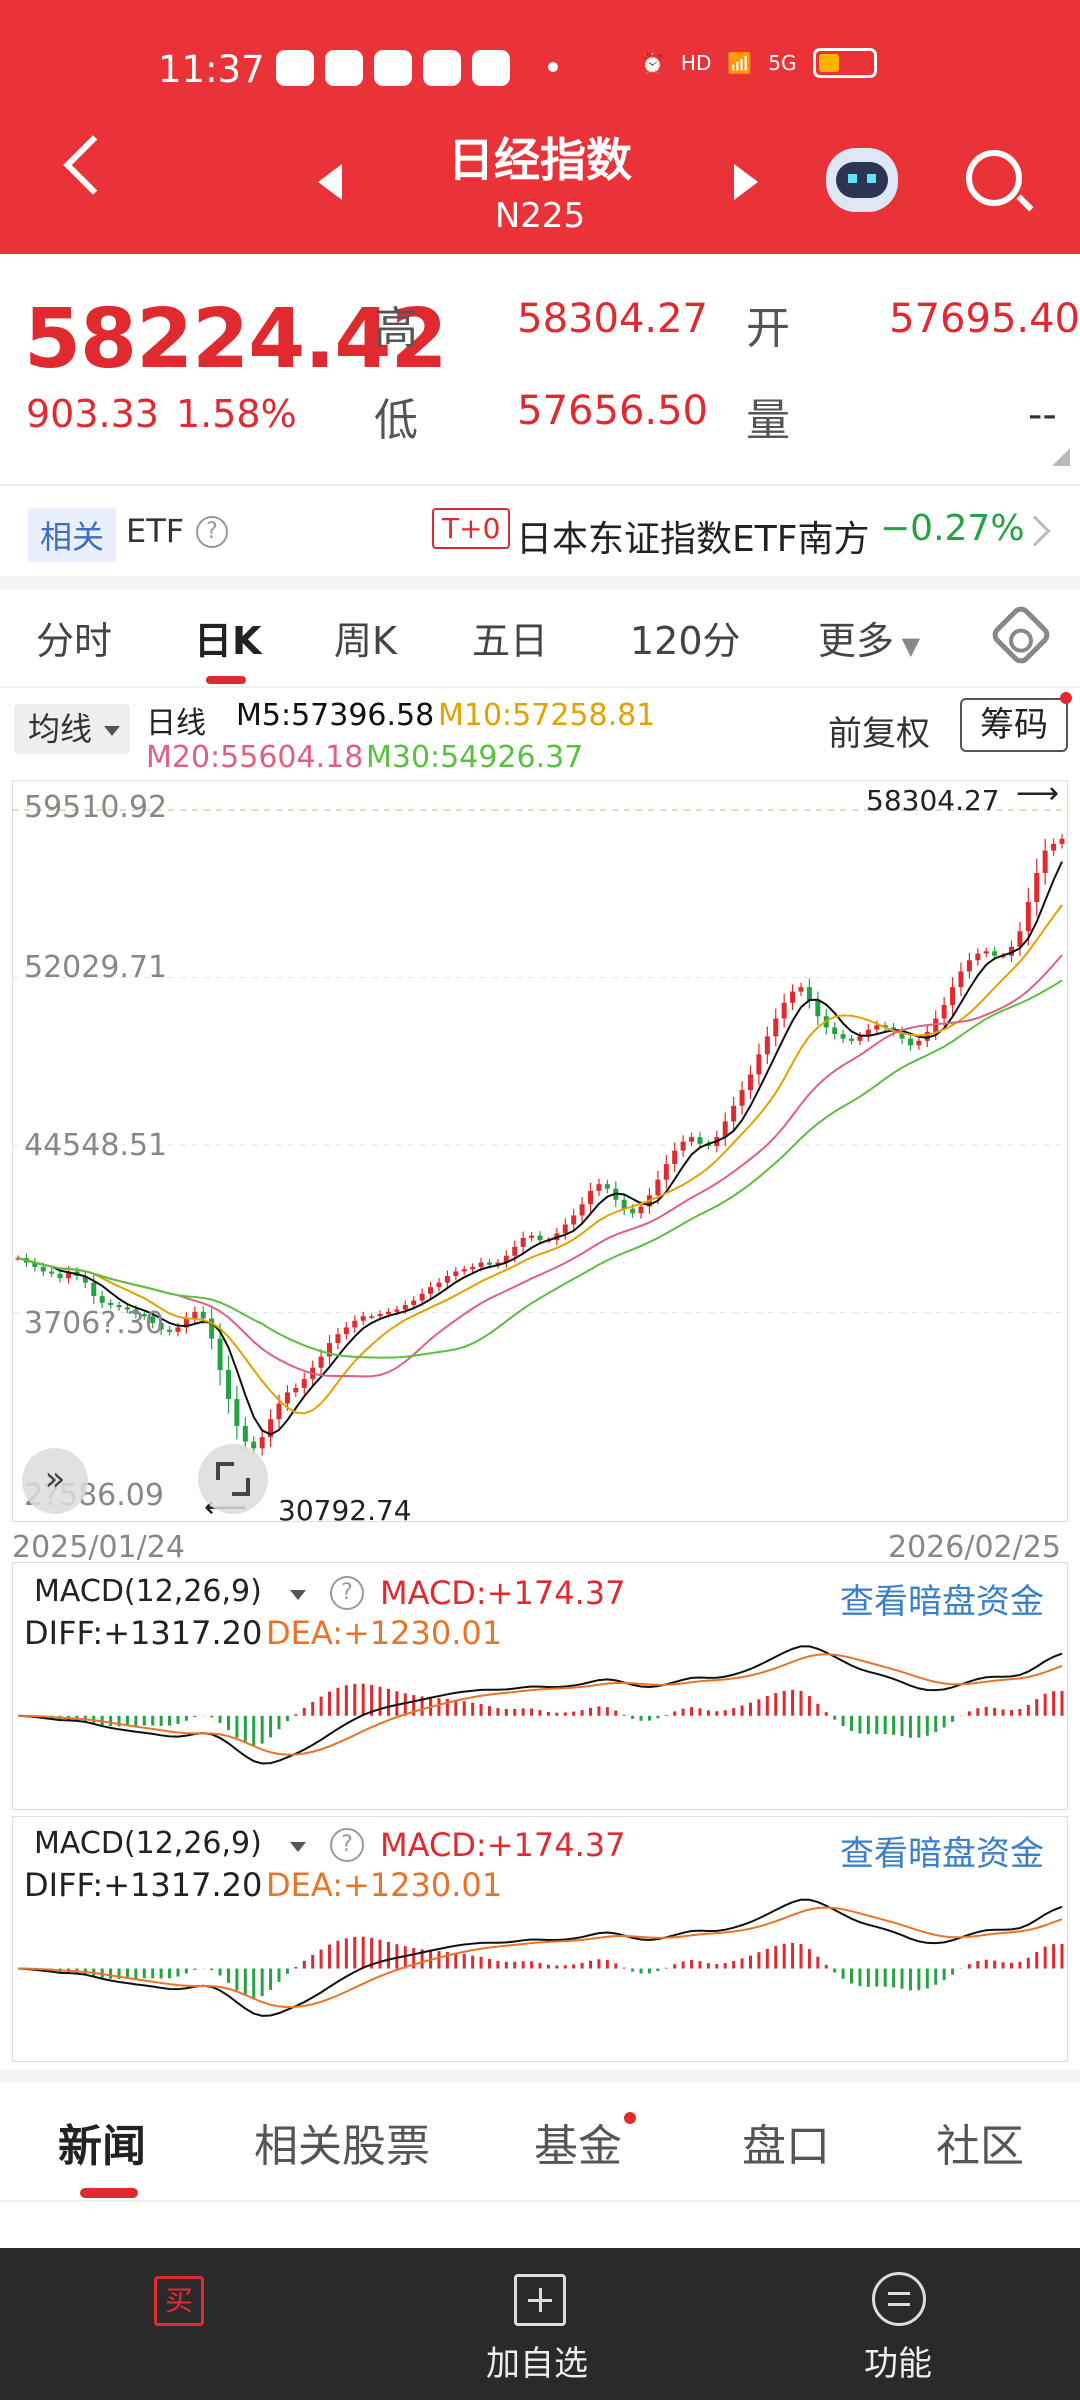 The width and height of the screenshot is (1080, 2400). What do you see at coordinates (384, 1633) in the screenshot?
I see `dea-value: DEA:+1230.01` at bounding box center [384, 1633].